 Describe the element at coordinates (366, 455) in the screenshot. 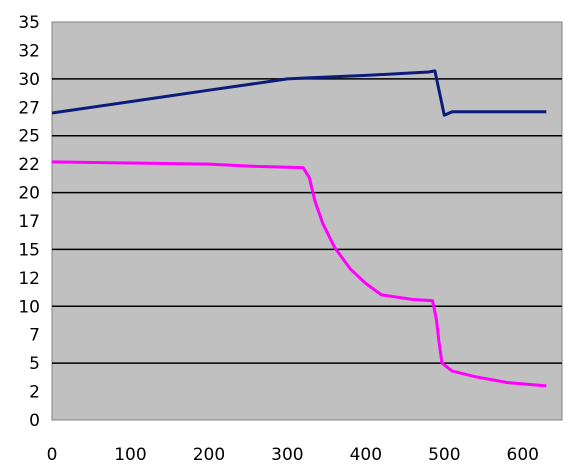

I see `x-tick-label: 400` at that location.